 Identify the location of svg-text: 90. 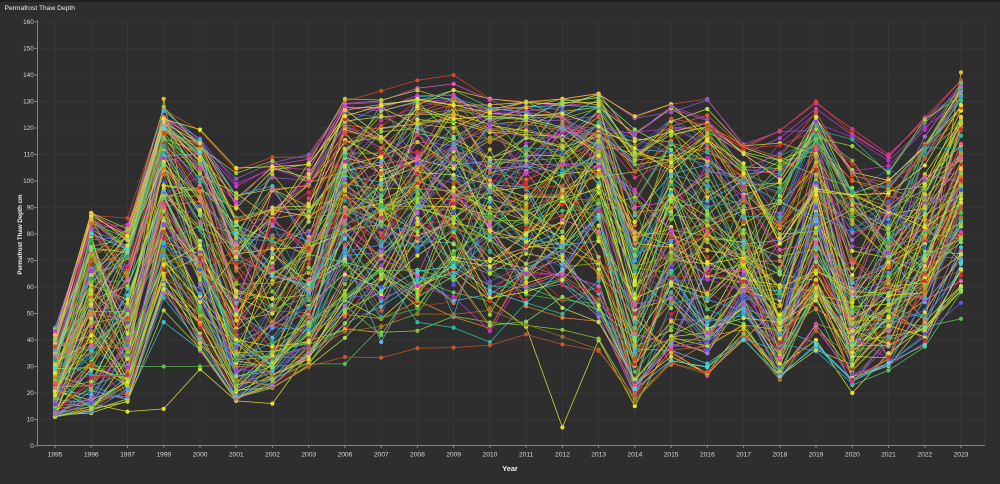
(31, 208).